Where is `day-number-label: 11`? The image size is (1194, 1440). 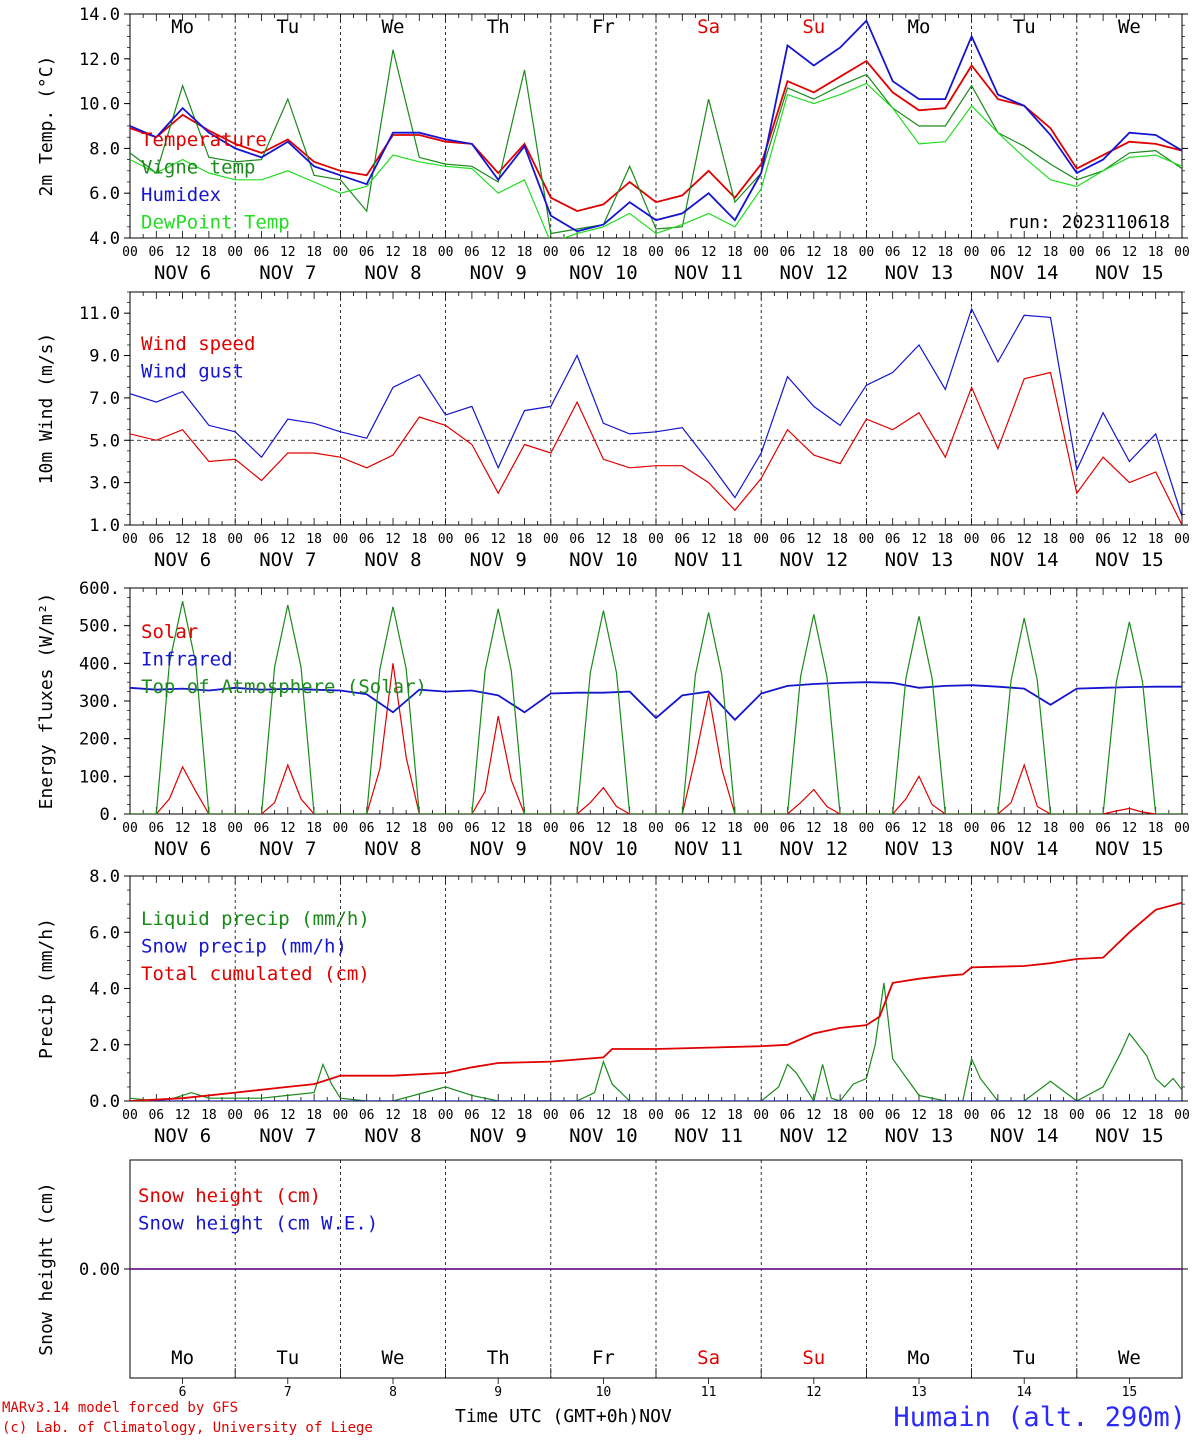
day-number-label: 11 is located at coordinates (709, 1392).